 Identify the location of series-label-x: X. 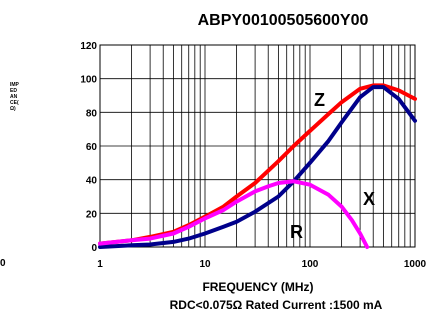
(369, 199).